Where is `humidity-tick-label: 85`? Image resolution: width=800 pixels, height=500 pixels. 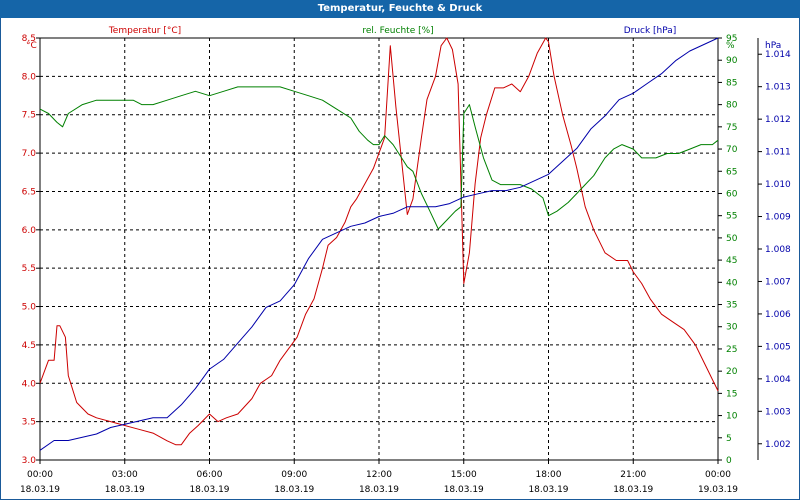 humidity-tick-label: 85 is located at coordinates (731, 83).